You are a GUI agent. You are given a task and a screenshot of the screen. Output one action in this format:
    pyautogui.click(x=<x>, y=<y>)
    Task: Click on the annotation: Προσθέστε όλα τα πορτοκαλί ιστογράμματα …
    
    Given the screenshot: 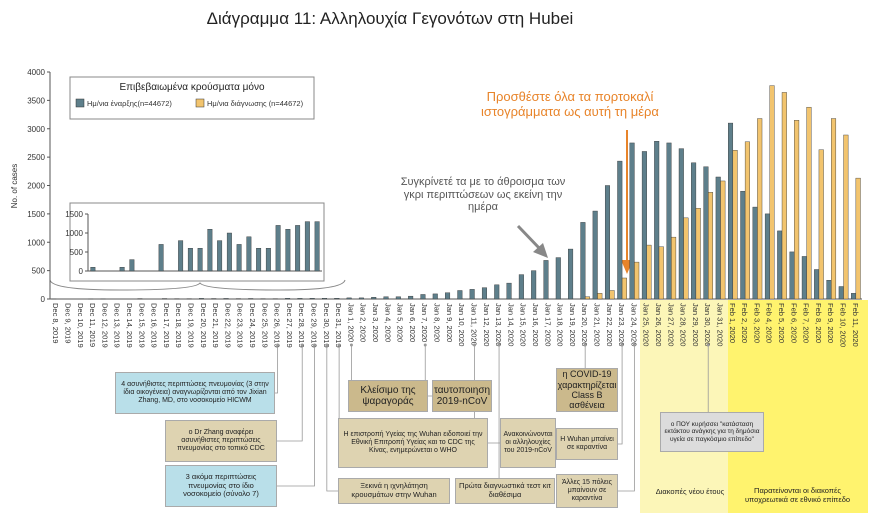 What is the action you would take?
    pyautogui.click(x=570, y=104)
    